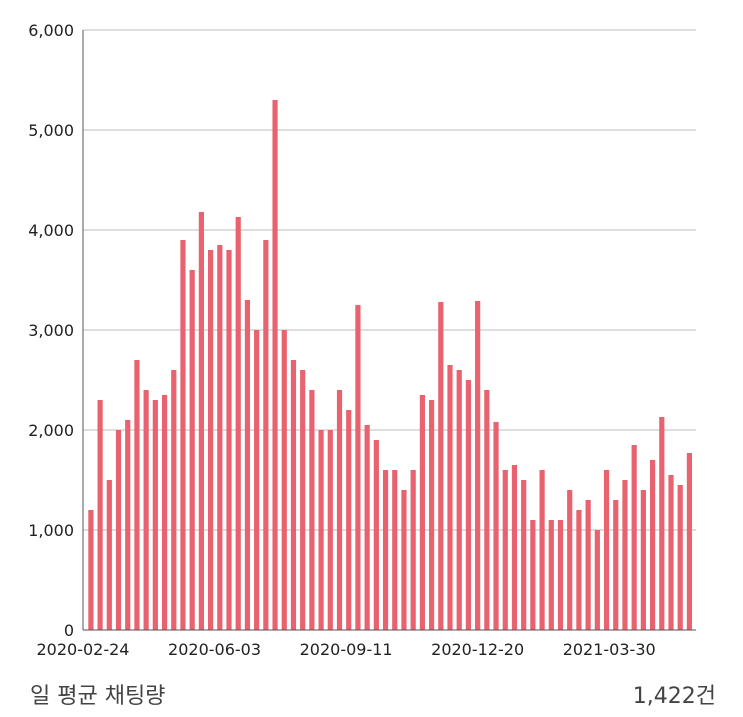  Describe the element at coordinates (371, 694) in the screenshot. I see `chart-footer: 일 평균 채팅량 1,422건` at that location.